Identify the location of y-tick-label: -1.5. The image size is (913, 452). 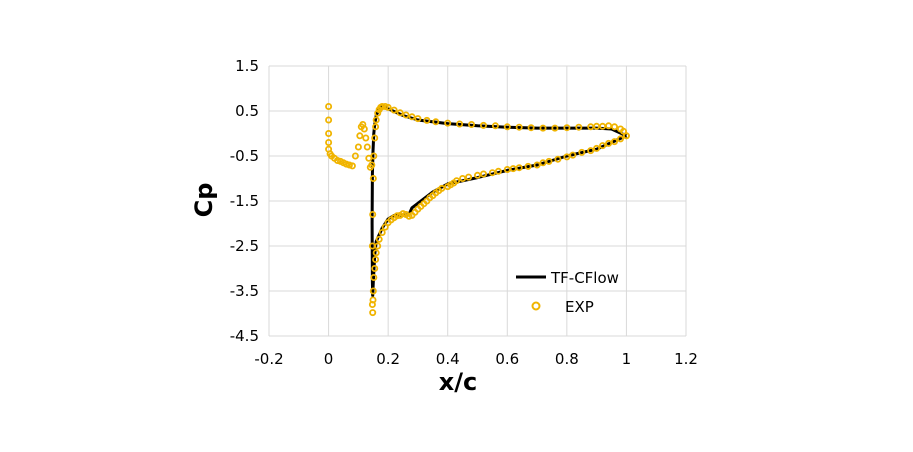
(244, 201).